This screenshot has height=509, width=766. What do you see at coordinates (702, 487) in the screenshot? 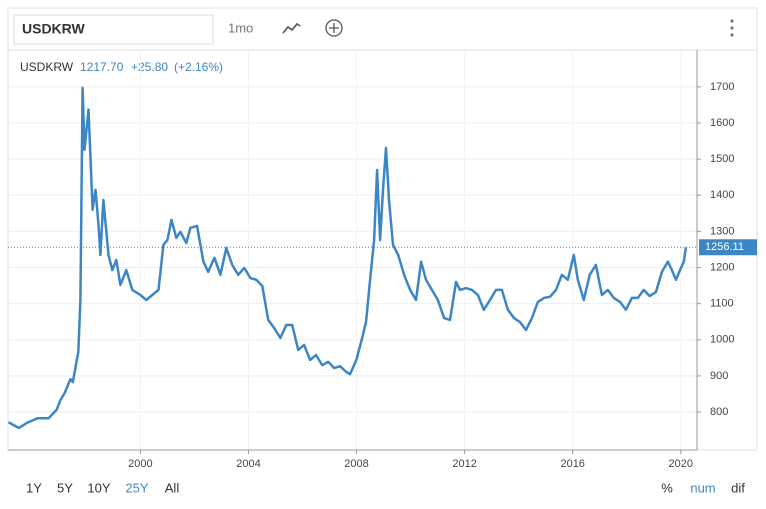
I see `mode-button: num` at bounding box center [702, 487].